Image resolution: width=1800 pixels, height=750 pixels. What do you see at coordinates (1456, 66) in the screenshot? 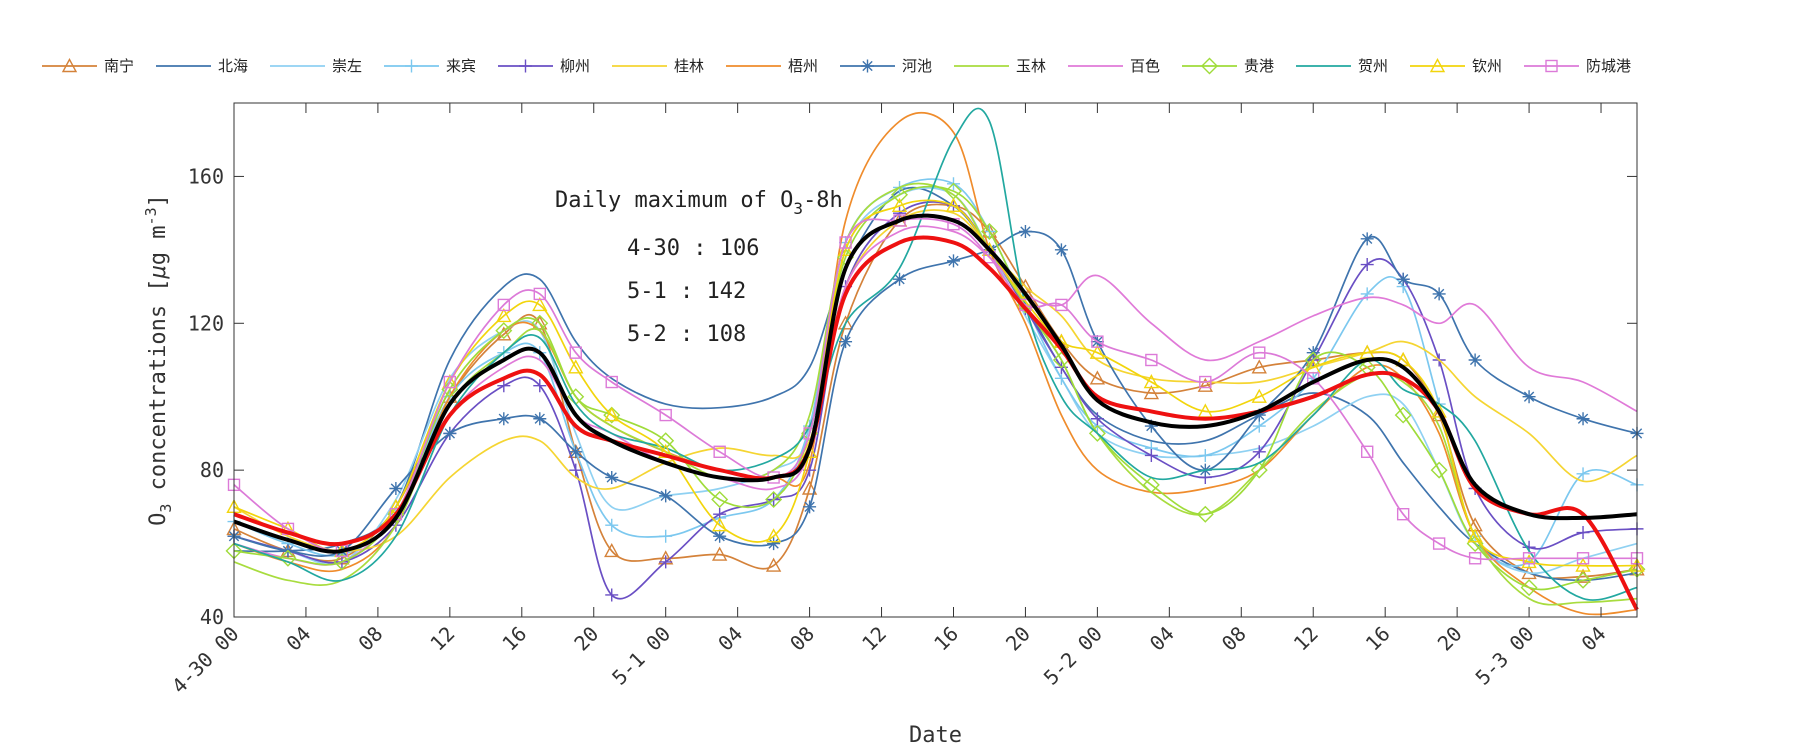
I see `legend-item: 钦州` at bounding box center [1456, 66].